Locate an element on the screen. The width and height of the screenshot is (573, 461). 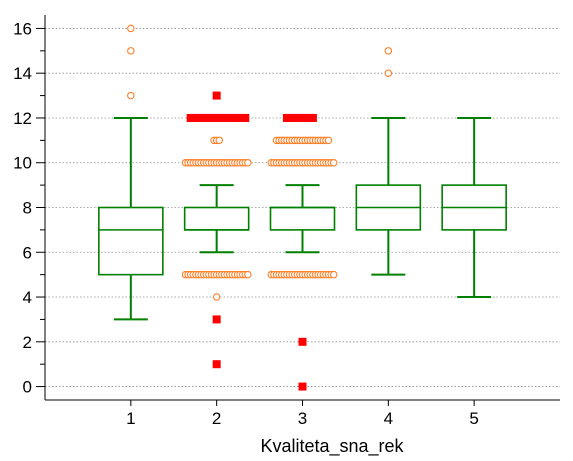
x-axis-title: Kvaliteta_sna_rek is located at coordinates (332, 446).